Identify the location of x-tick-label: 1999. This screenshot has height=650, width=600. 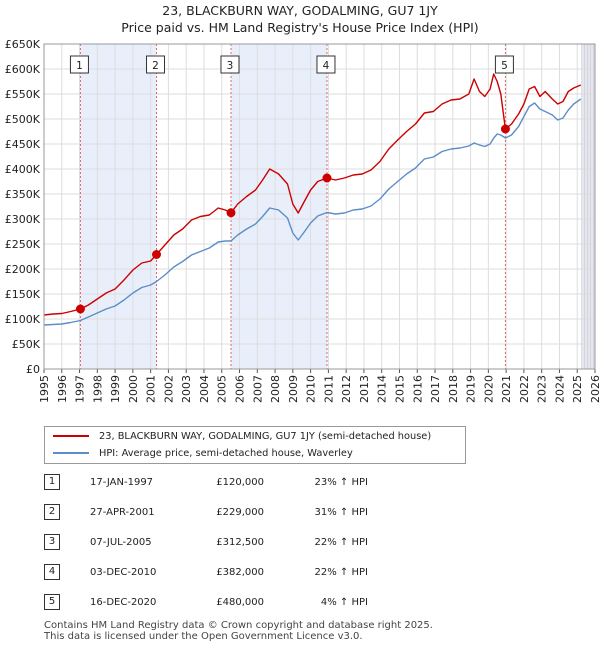
(115, 389).